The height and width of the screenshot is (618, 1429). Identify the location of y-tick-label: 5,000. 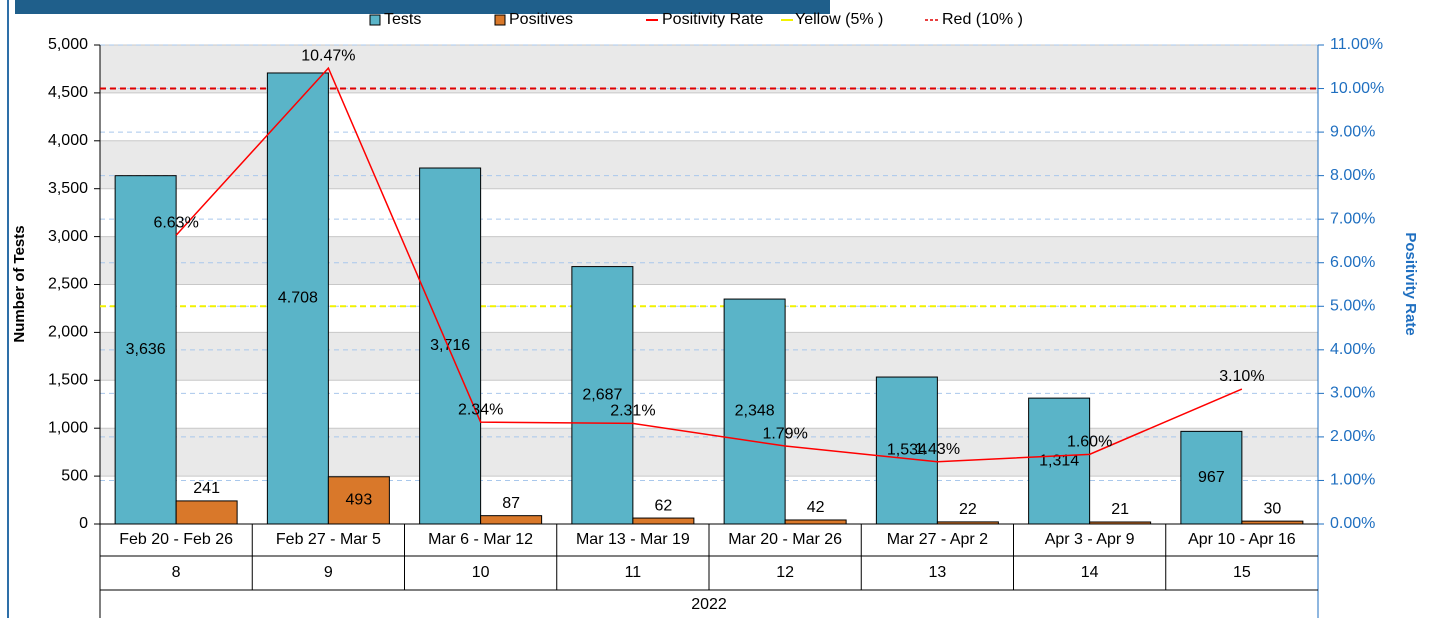
(68, 44).